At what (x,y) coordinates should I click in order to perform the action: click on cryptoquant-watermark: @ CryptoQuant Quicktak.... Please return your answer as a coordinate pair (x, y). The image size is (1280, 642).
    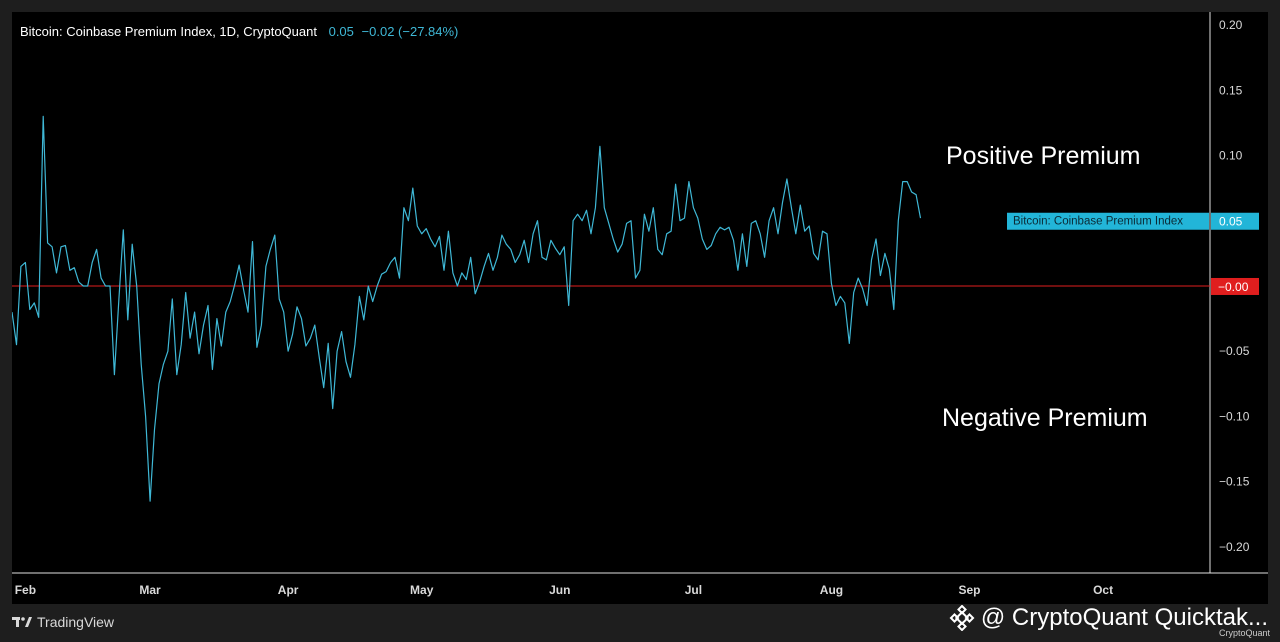
    Looking at the image, I should click on (1108, 618).